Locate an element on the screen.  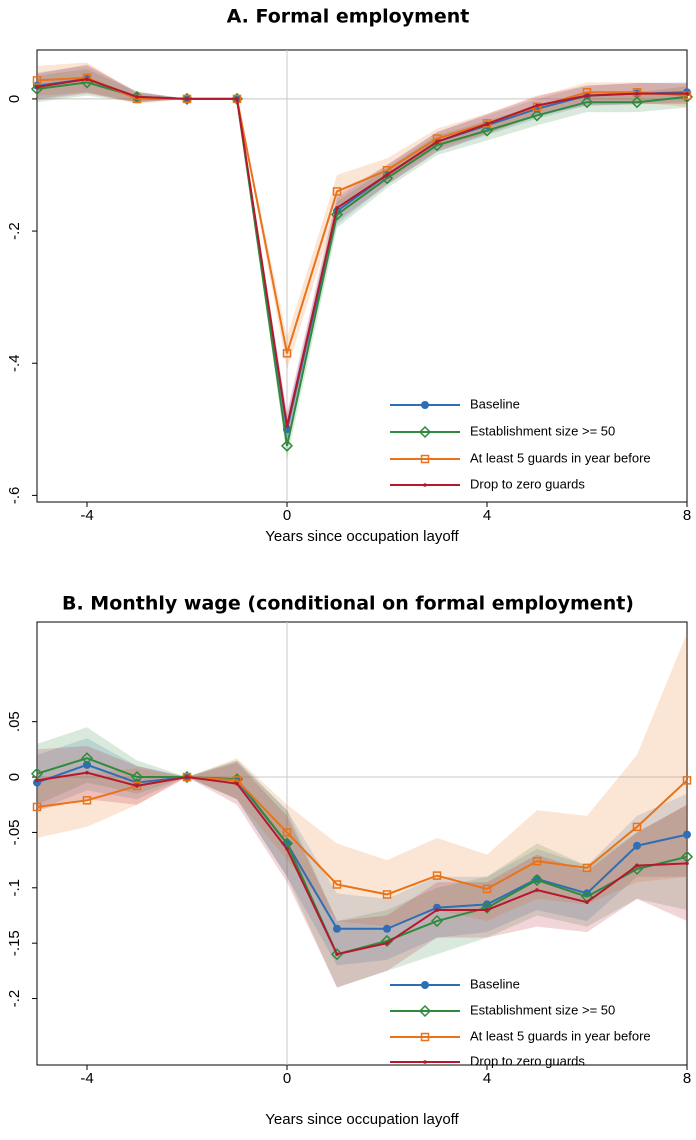
y-tick-label: -.6 is located at coordinates (14, 496).